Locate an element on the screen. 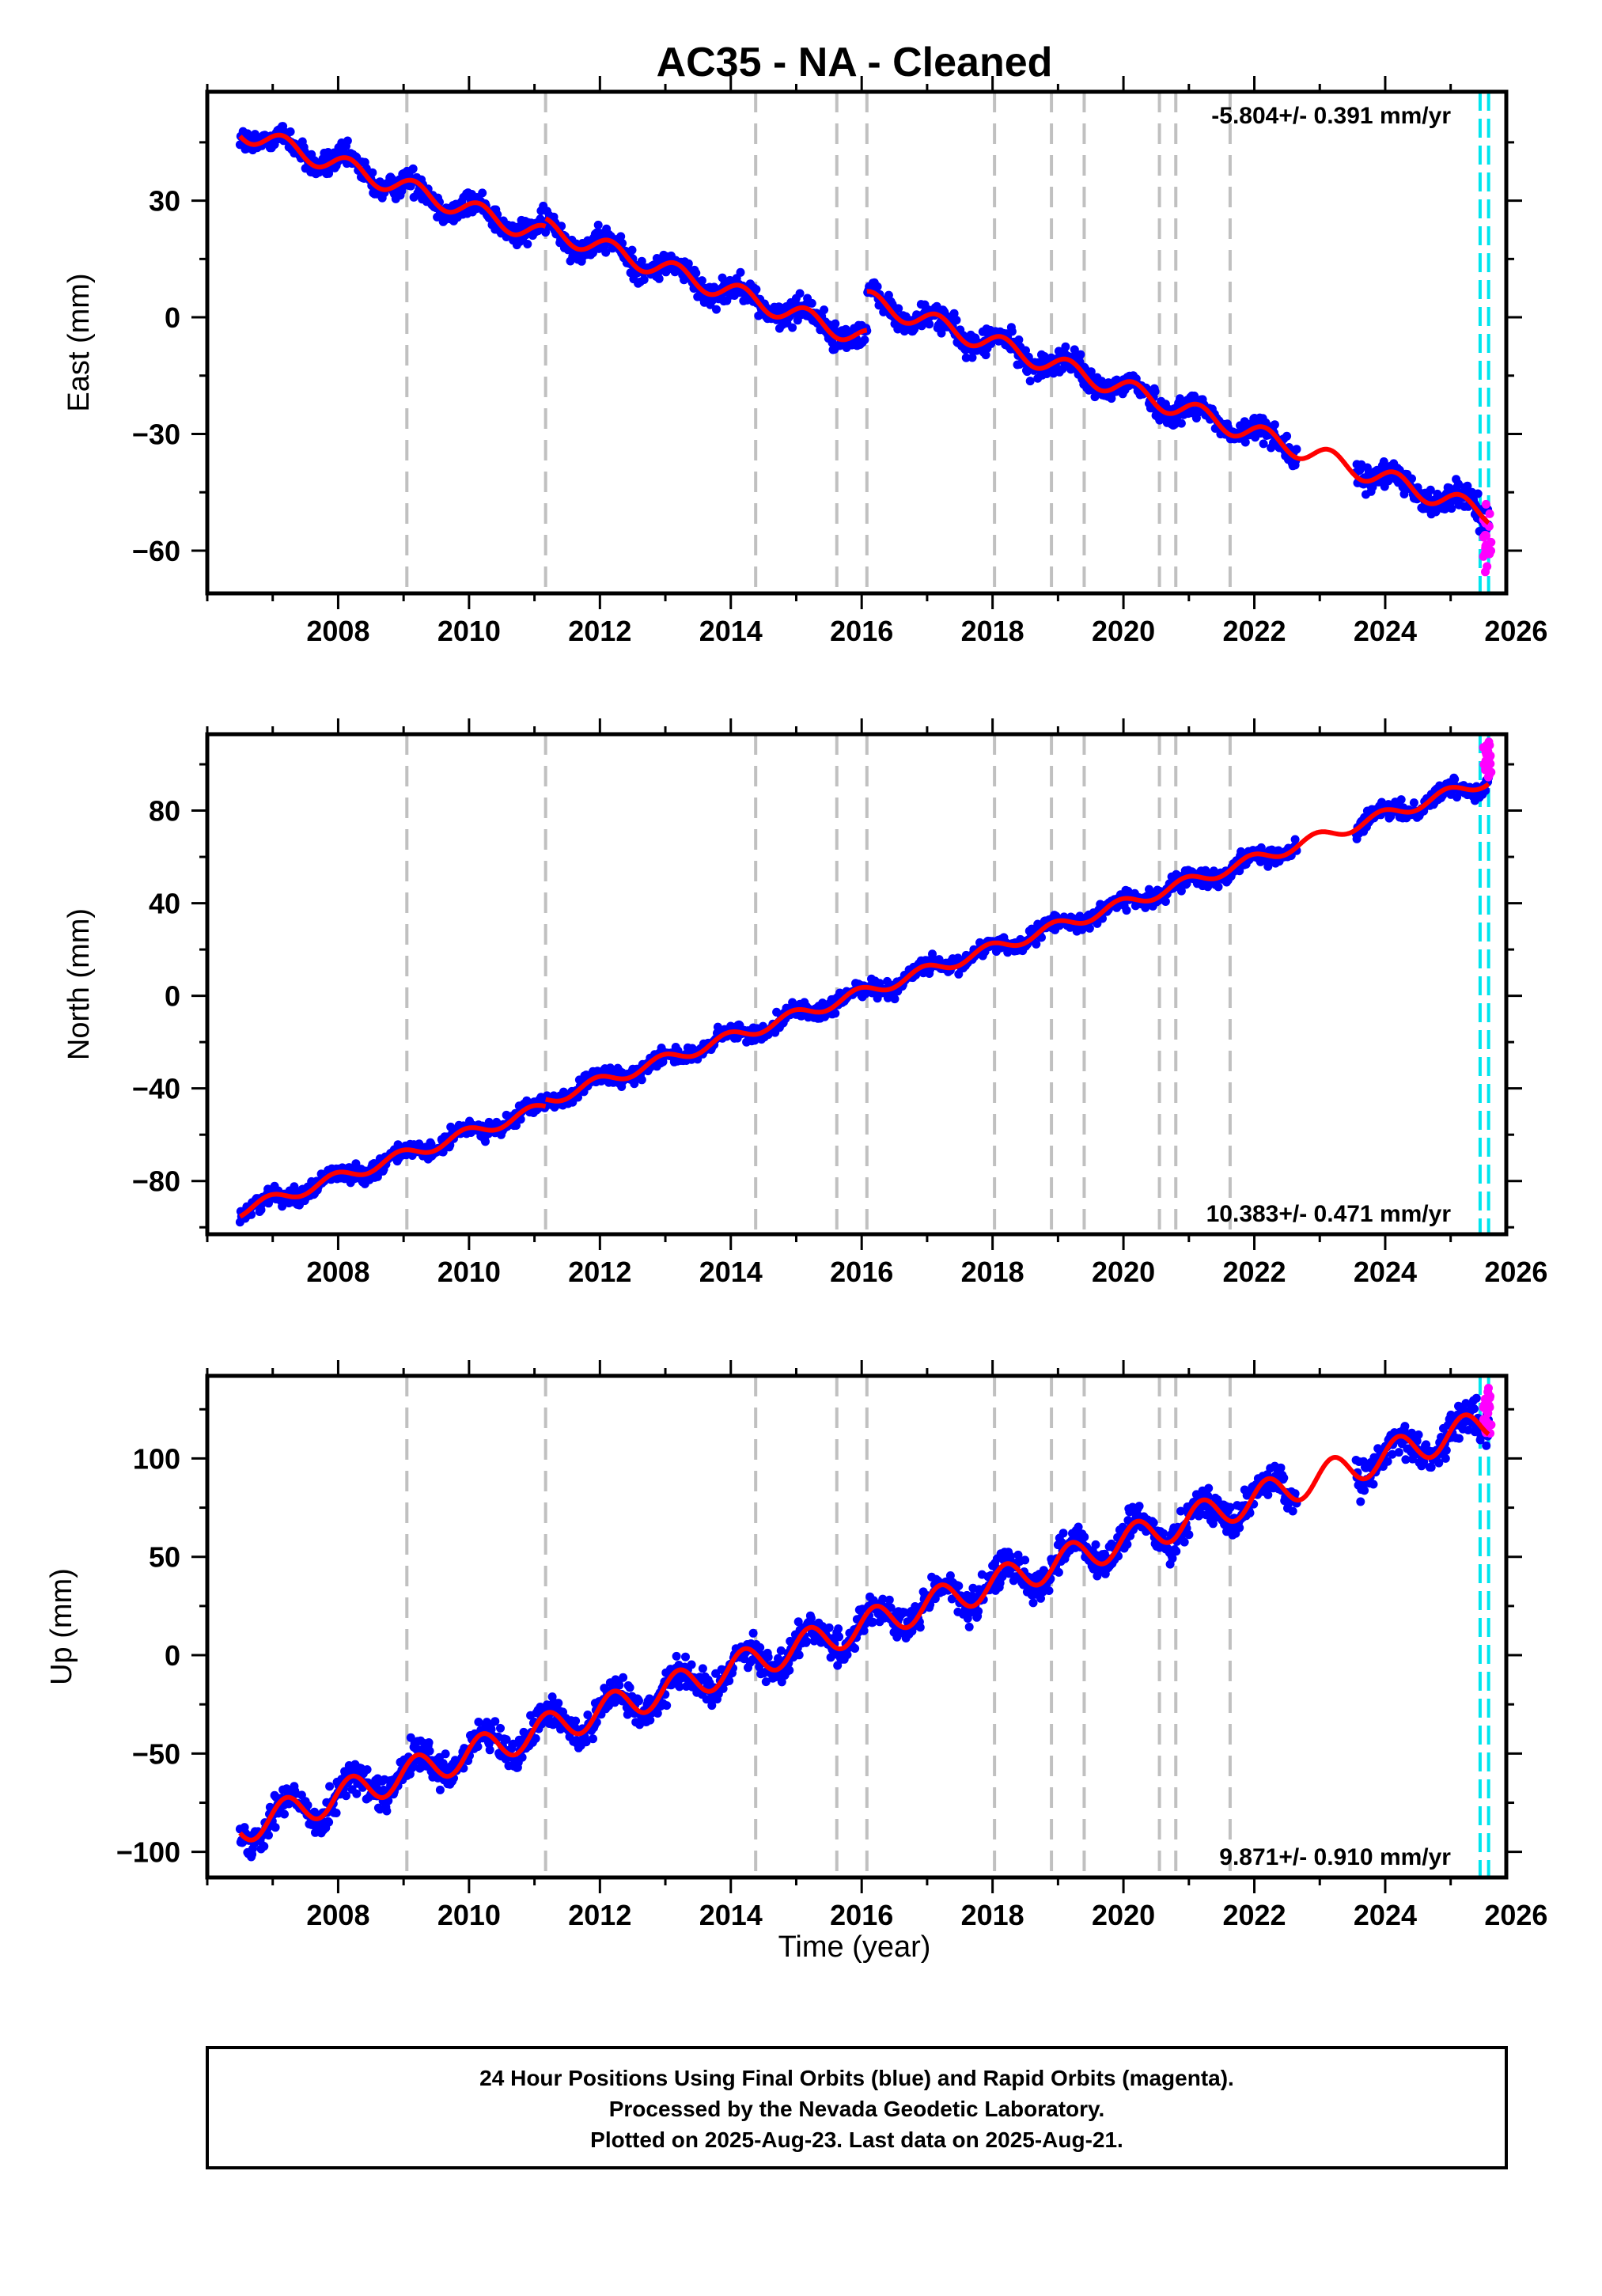 The width and height of the screenshot is (1602, 2296). east-ytick-label-3: 30 is located at coordinates (164, 201).